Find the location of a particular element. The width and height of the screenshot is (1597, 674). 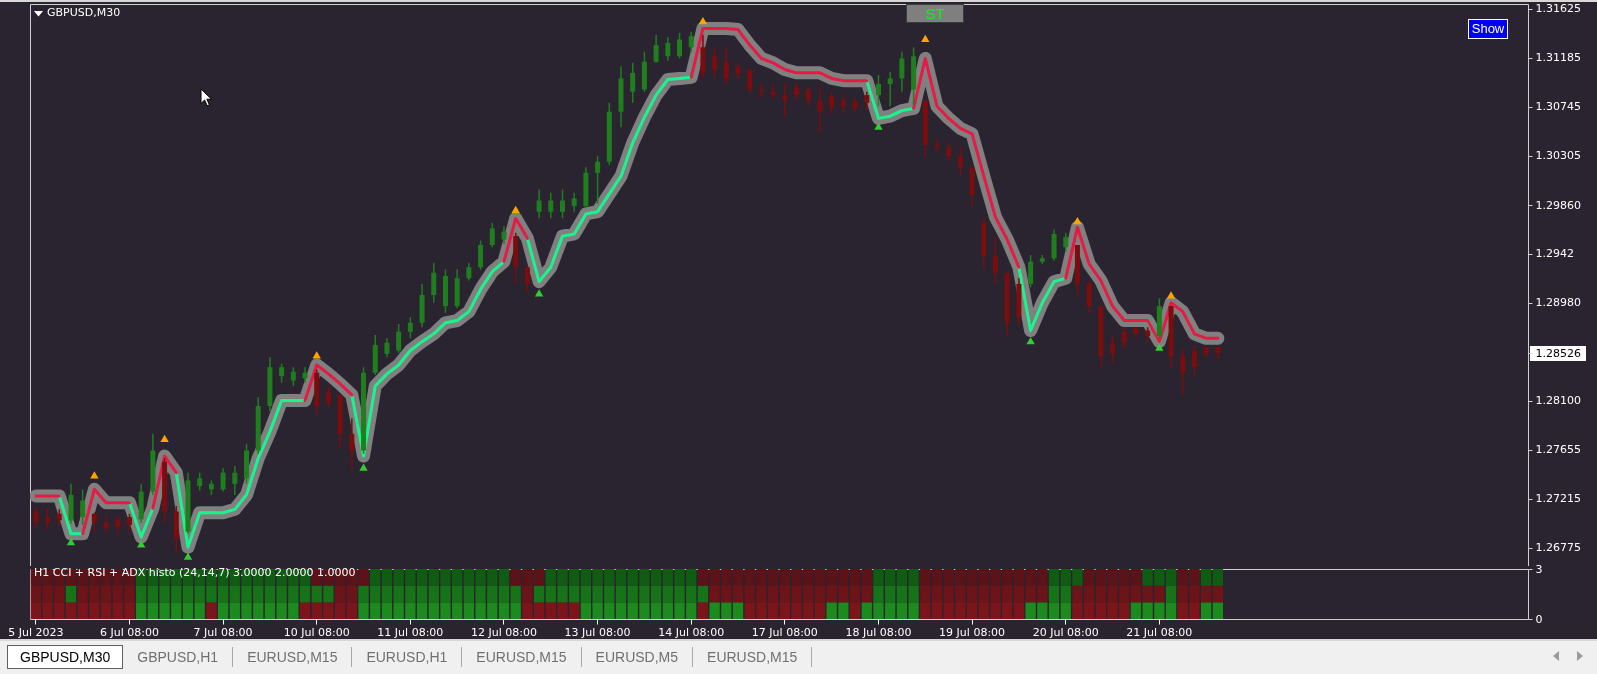

x-tick-label: 20 Jul 08:00 is located at coordinates (1065, 632).